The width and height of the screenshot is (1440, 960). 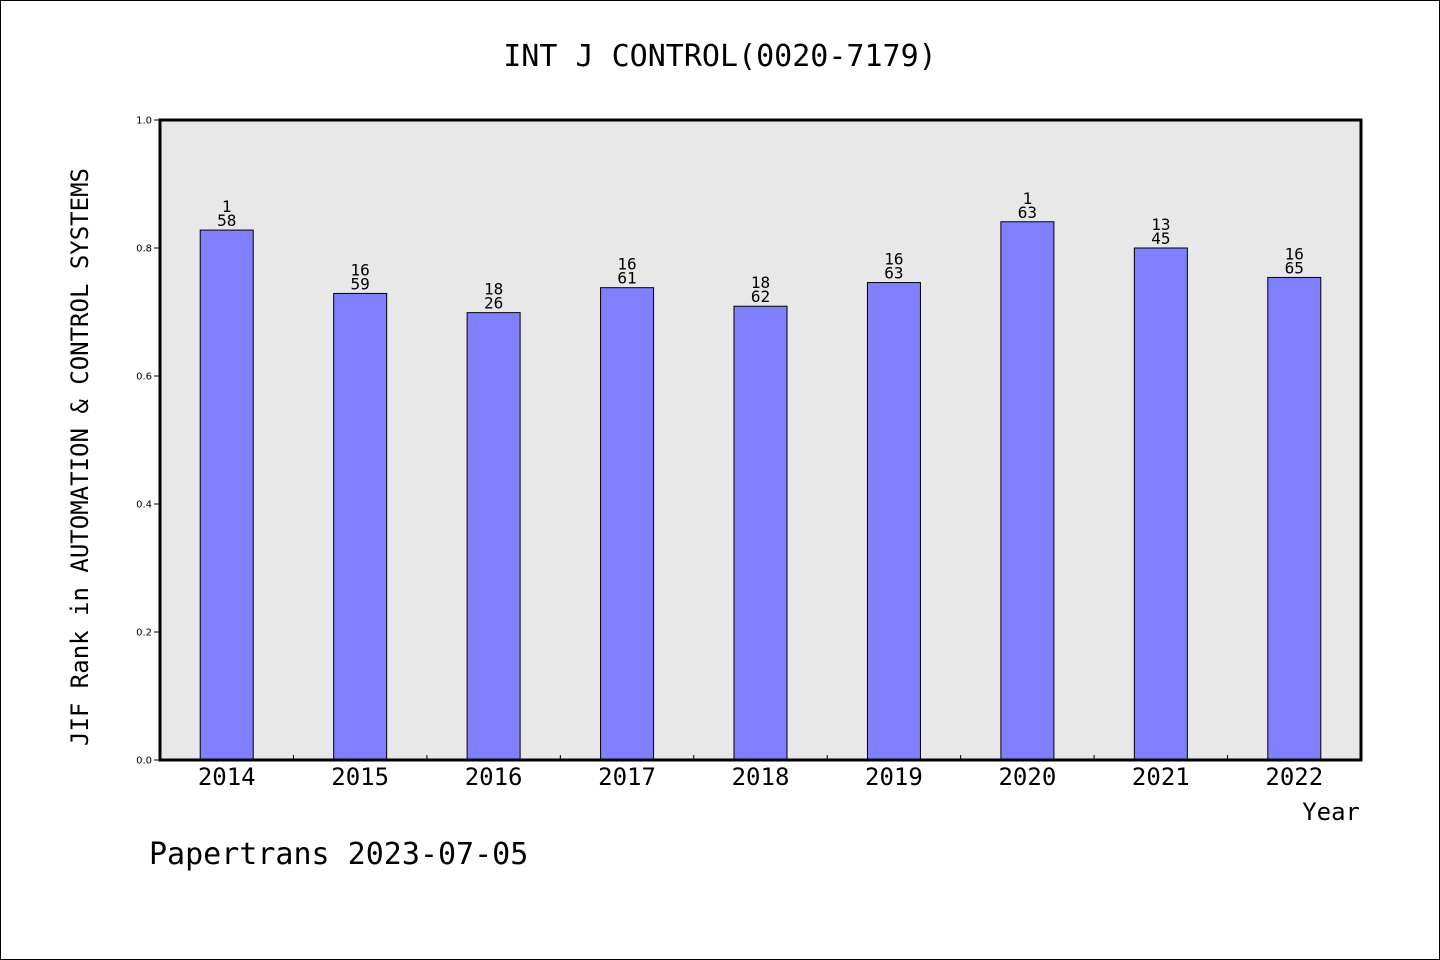 What do you see at coordinates (144, 761) in the screenshot?
I see `y-tick-label: 0.0` at bounding box center [144, 761].